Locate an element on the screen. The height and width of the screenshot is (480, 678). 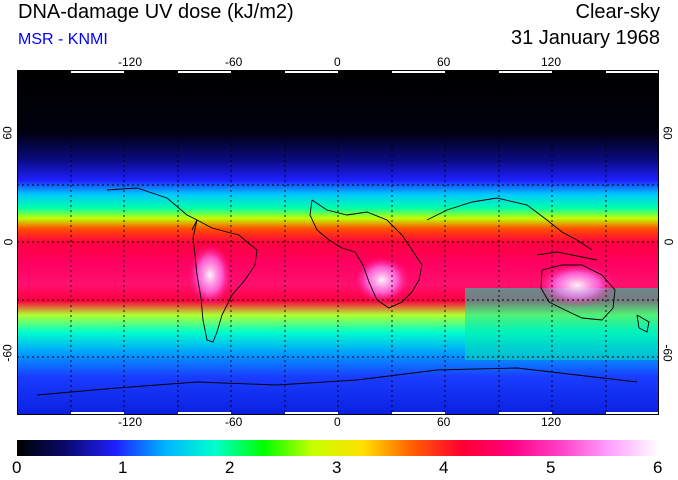
lat-tick-left: 0 is located at coordinates (8, 242).